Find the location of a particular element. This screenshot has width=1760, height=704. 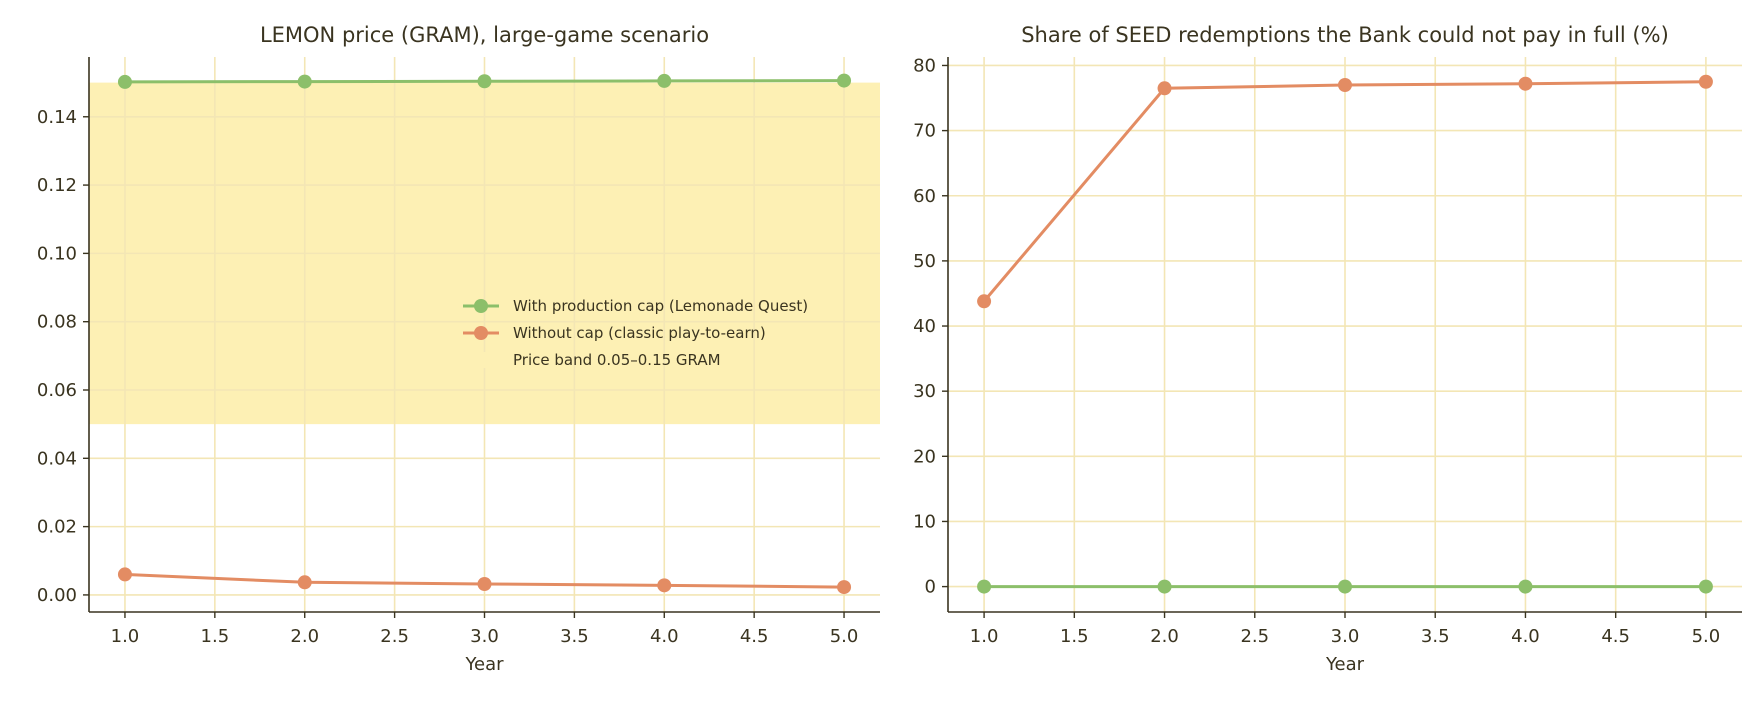

legend-label: Price band 0.05–0.15 GRAM is located at coordinates (617, 360).